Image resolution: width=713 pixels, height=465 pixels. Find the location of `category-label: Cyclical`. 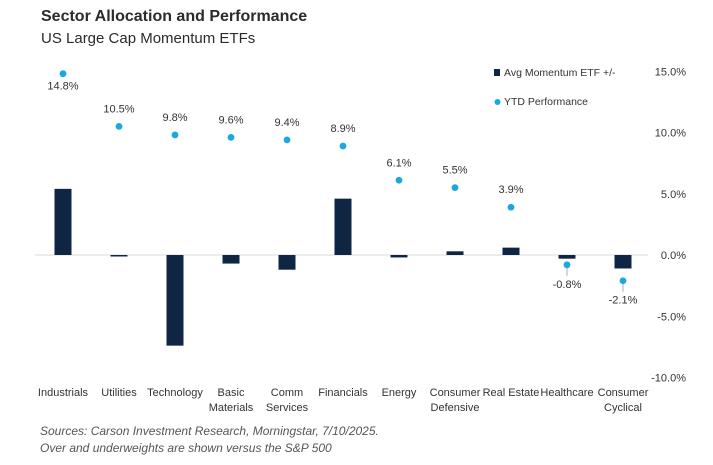

category-label: Cyclical is located at coordinates (623, 408).